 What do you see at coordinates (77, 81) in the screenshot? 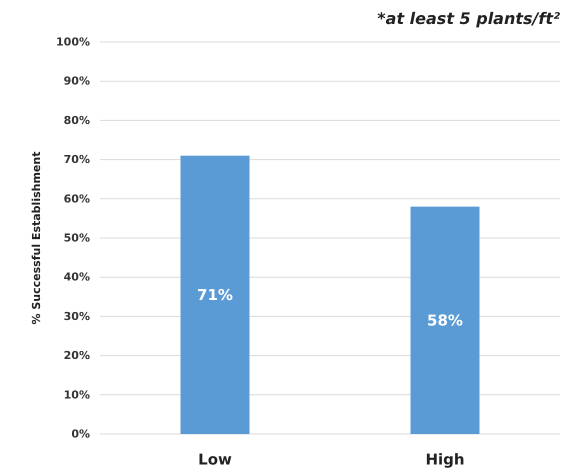
I see `y-tick-label: 90%` at bounding box center [77, 81].